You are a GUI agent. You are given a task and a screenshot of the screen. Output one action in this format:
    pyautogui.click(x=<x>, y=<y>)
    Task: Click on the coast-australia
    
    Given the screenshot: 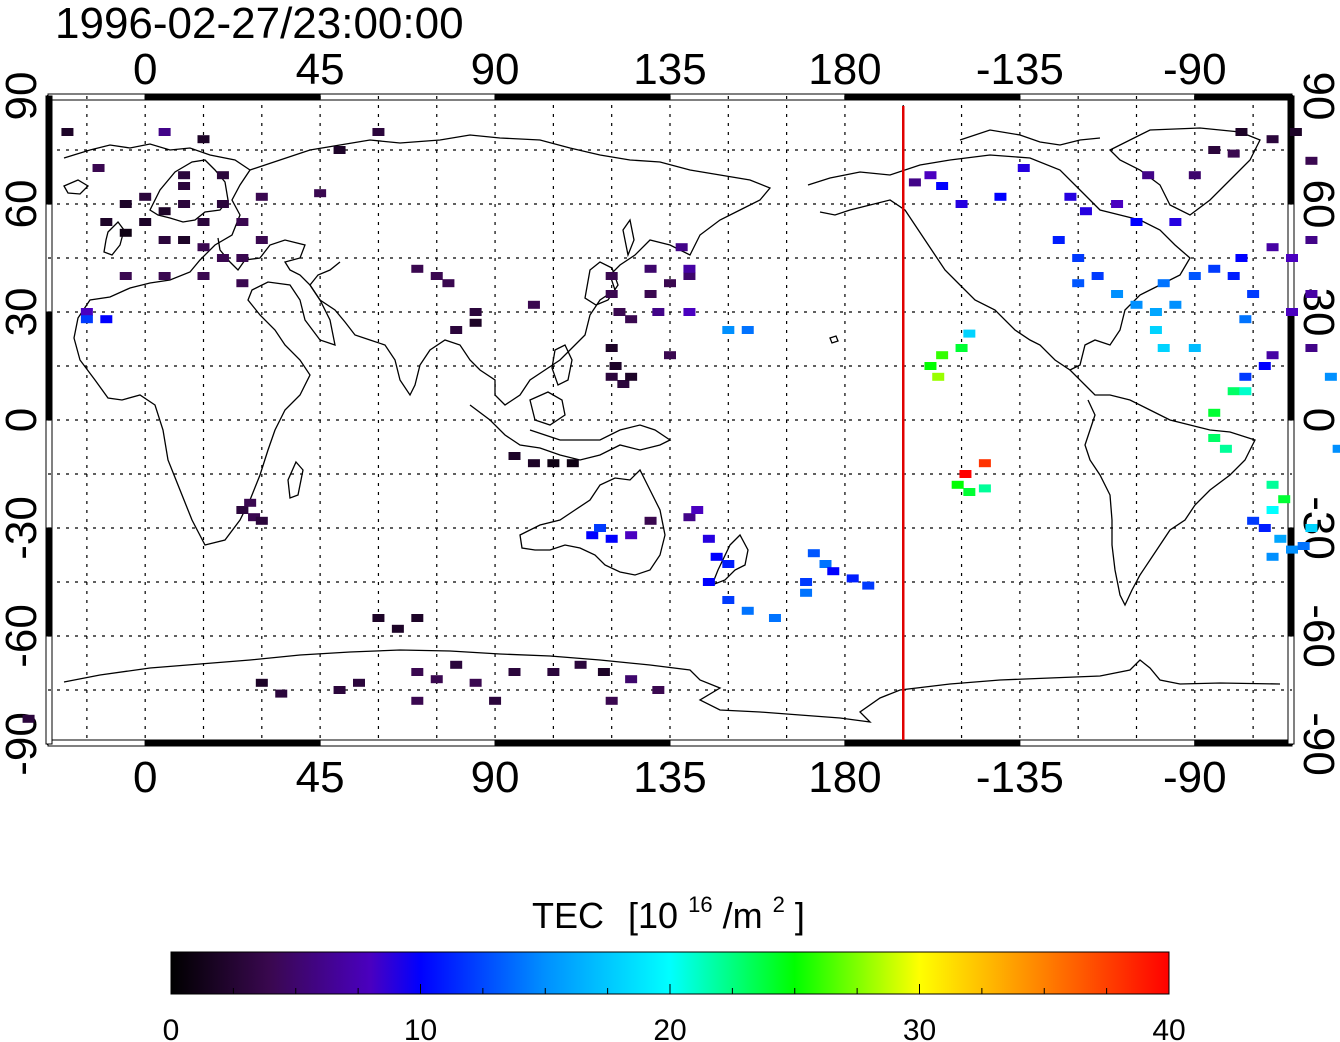 What is the action you would take?
    pyautogui.click(x=592, y=522)
    